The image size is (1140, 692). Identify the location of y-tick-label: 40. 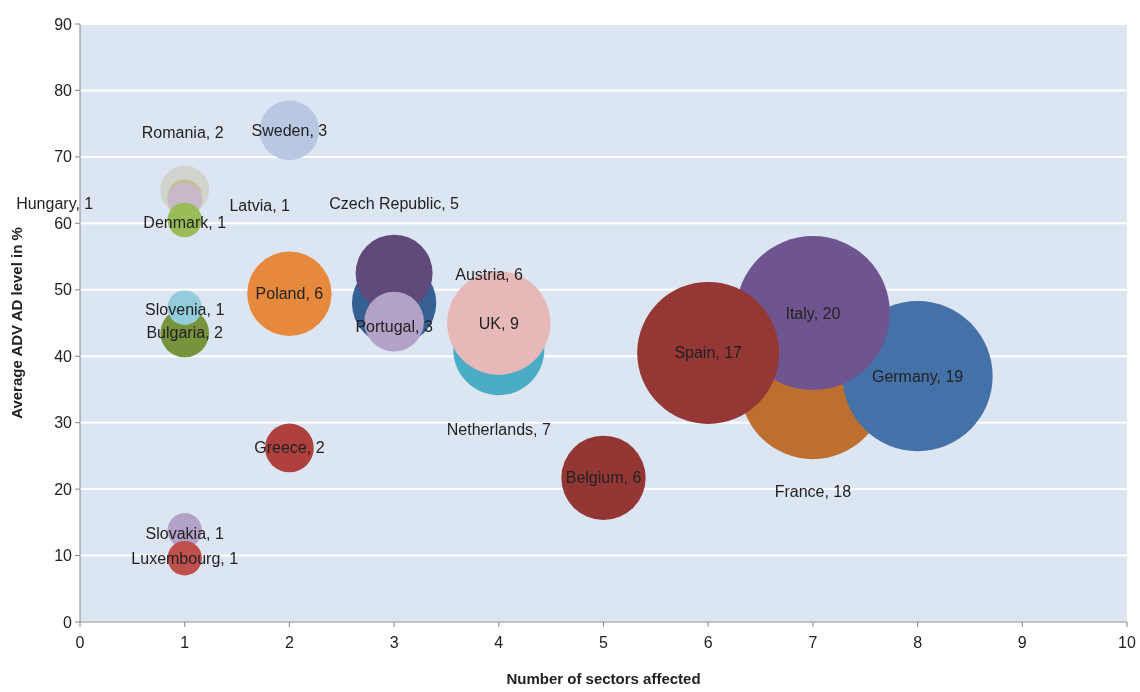
(63, 356).